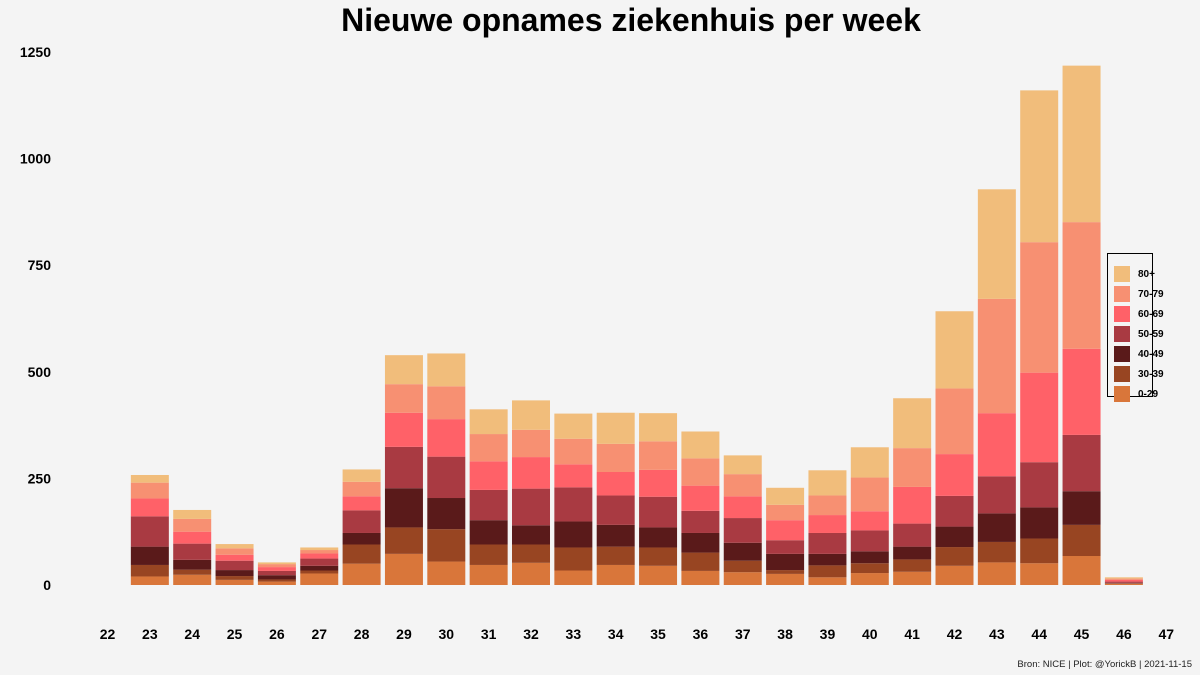 The width and height of the screenshot is (1200, 675). I want to click on legend-item: 40-49, so click(1139, 354).